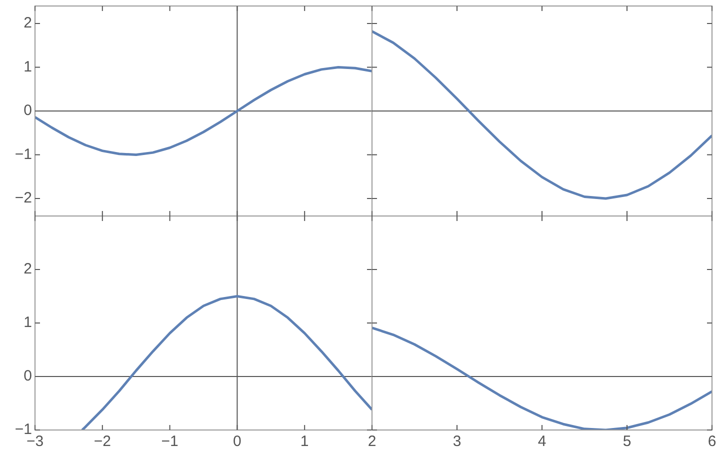 Image resolution: width=720 pixels, height=458 pixels. Describe the element at coordinates (237, 441) in the screenshot. I see `x-tick-label: 0` at that location.